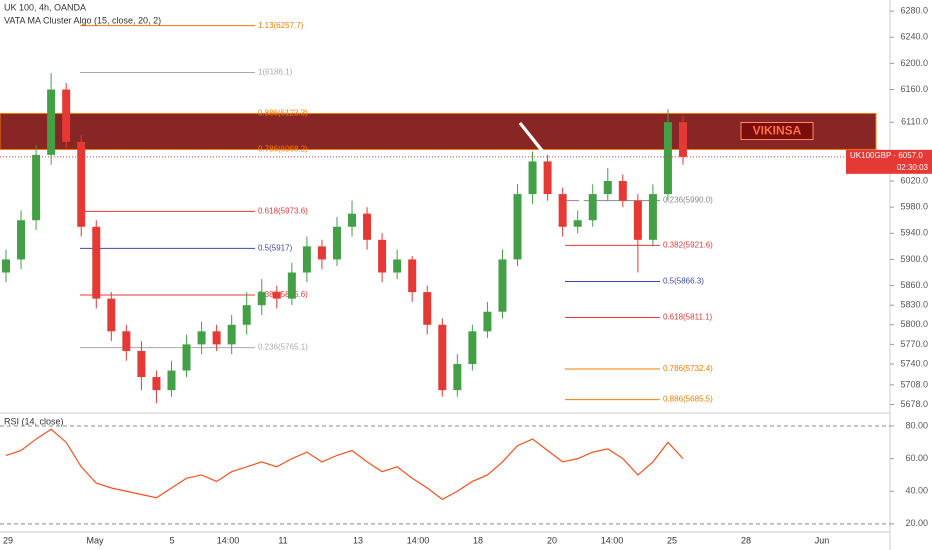  What do you see at coordinates (914, 305) in the screenshot?
I see `price-tick-label: 5830.0` at bounding box center [914, 305].